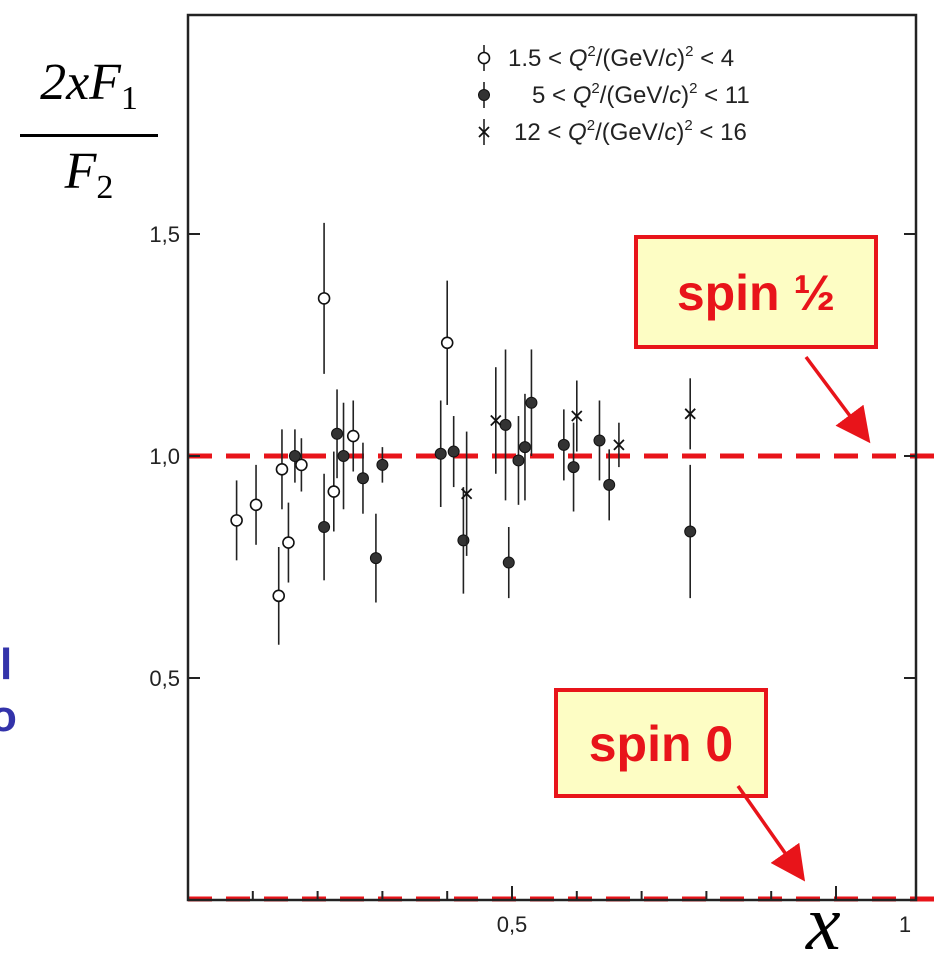 The width and height of the screenshot is (943, 966). I want to click on x-tick-label-0: 0,5, so click(512, 924).